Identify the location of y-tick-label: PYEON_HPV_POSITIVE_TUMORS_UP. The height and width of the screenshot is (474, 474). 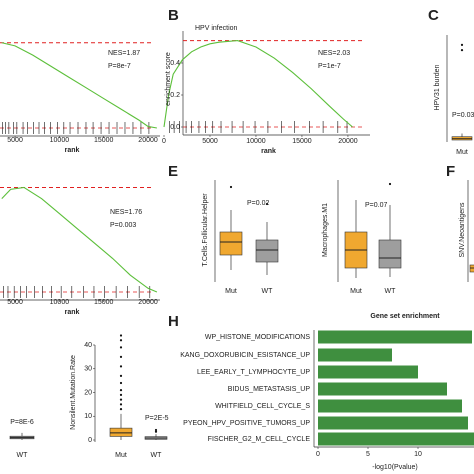
(246, 423).